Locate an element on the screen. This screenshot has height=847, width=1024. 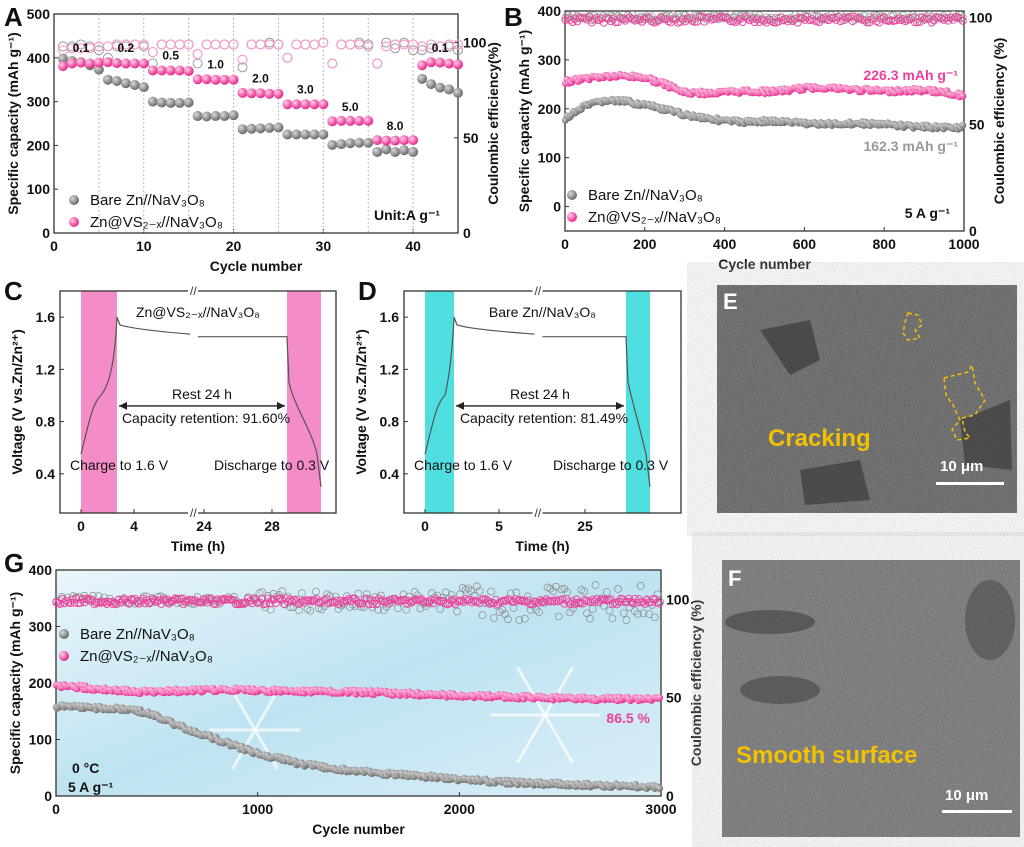
temperature-label: 0 °C is located at coordinates (85, 768).